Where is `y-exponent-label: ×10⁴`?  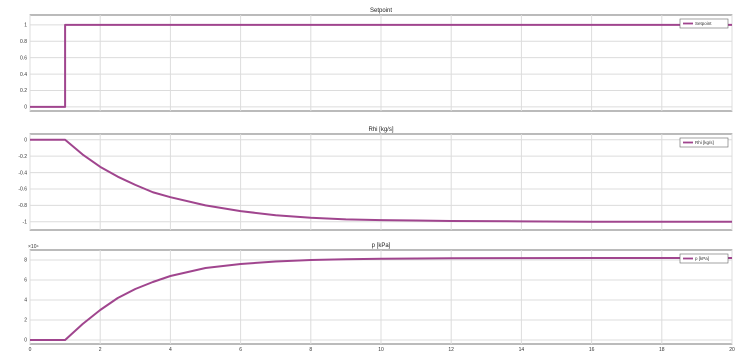
y-exponent-label: ×10⁴ is located at coordinates (33, 247).